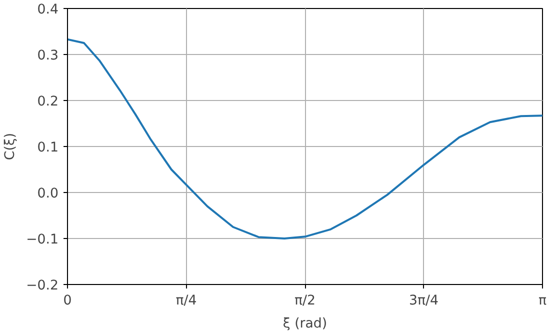  Describe the element at coordinates (48, 102) in the screenshot. I see `y-tick-label: 0.2` at that location.